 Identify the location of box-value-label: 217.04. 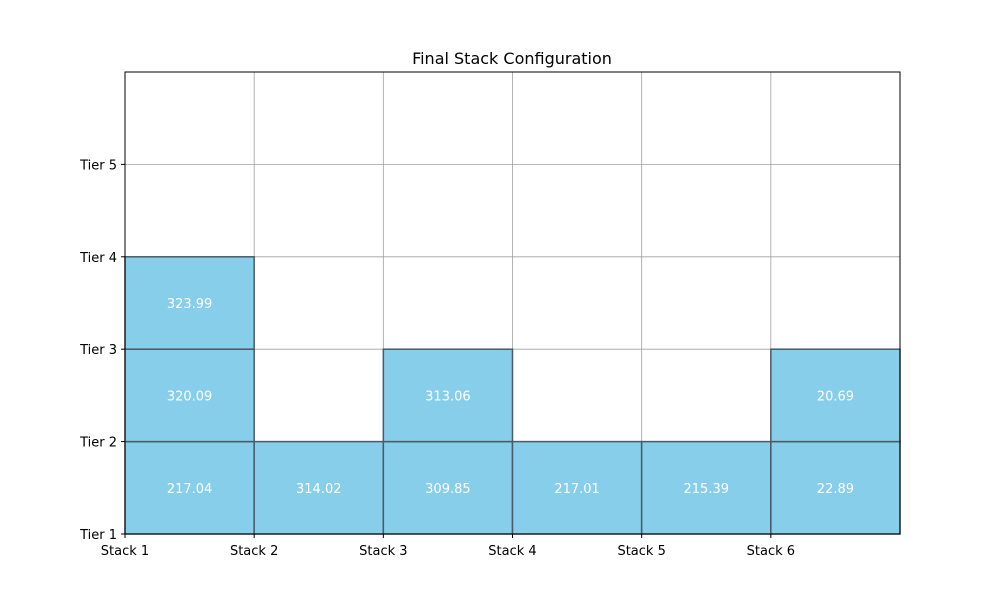
(190, 489).